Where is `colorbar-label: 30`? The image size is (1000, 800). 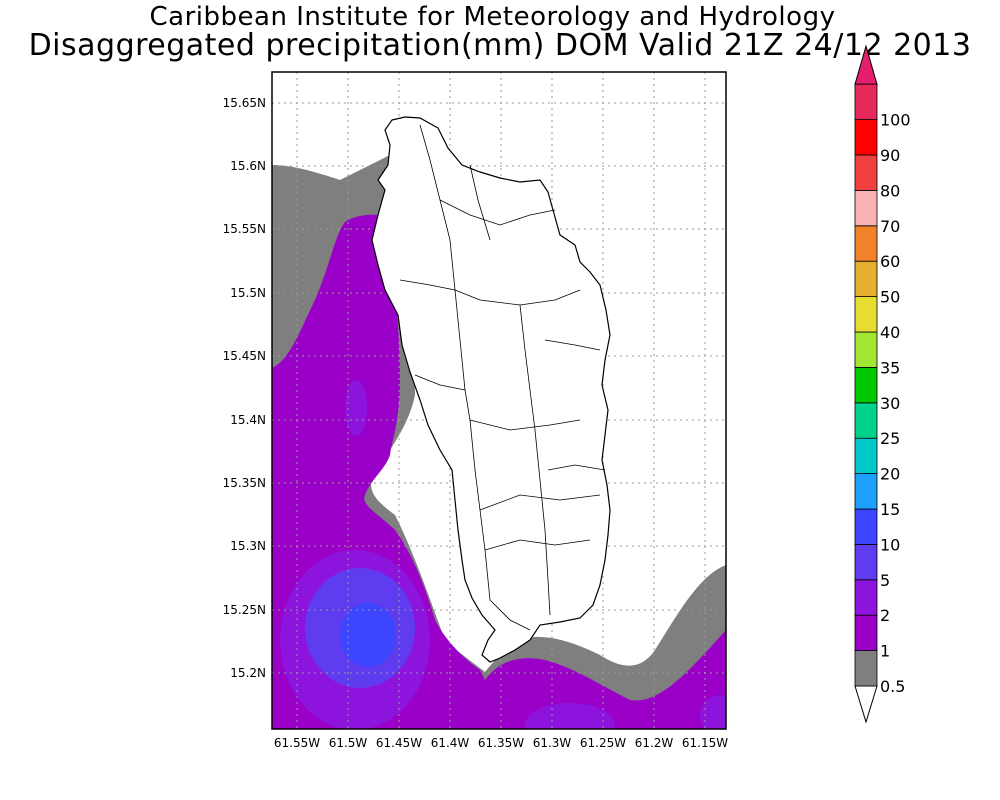 colorbar-label: 30 is located at coordinates (890, 403).